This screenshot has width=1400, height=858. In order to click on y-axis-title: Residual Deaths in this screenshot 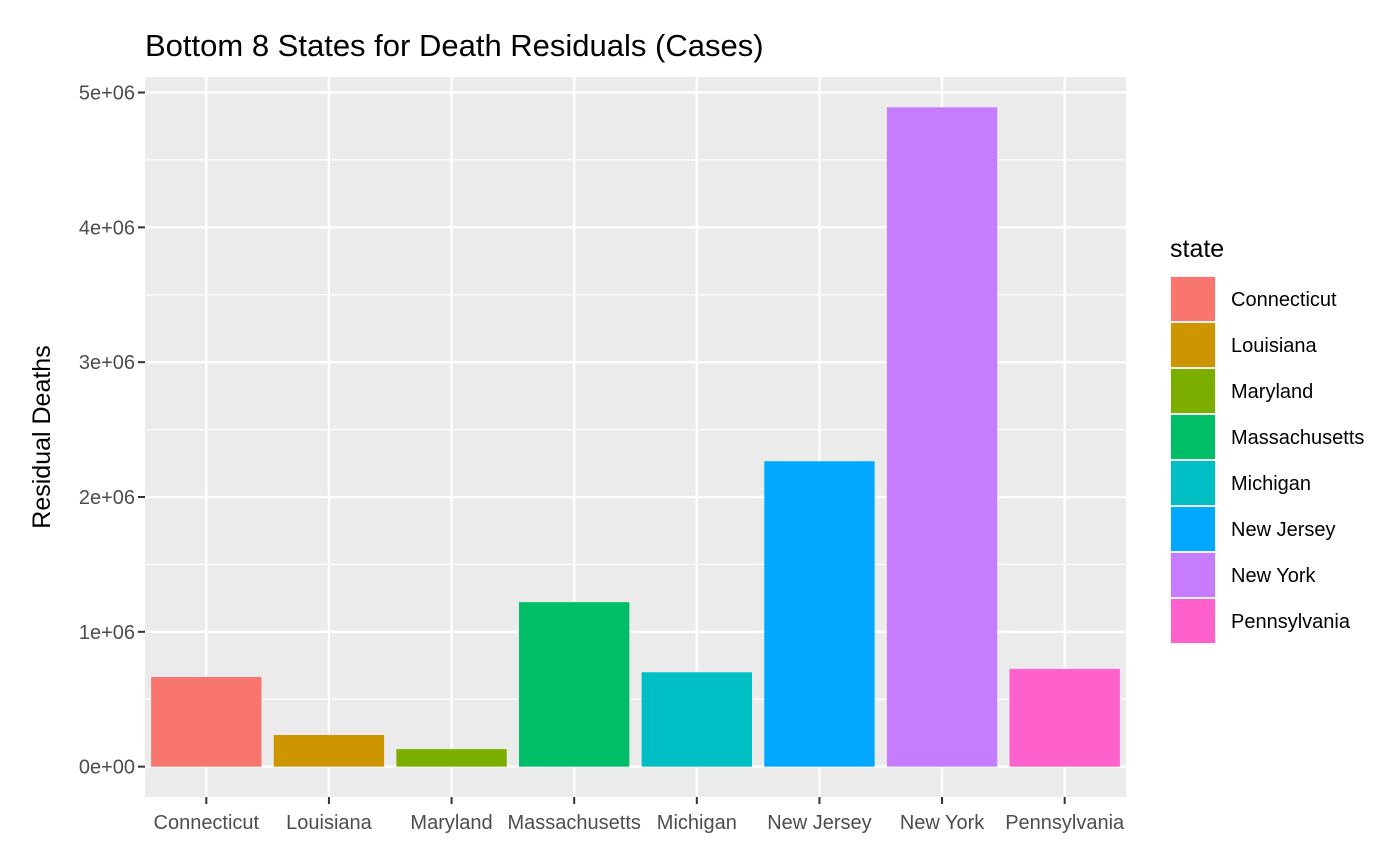, I will do `click(42, 436)`.